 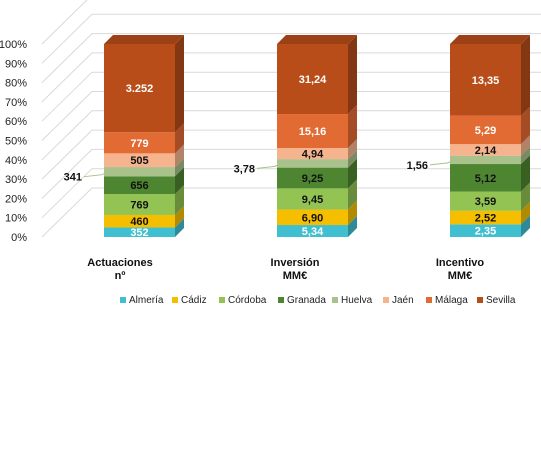 I want to click on y-tick-label: 100%, so click(x=13, y=45).